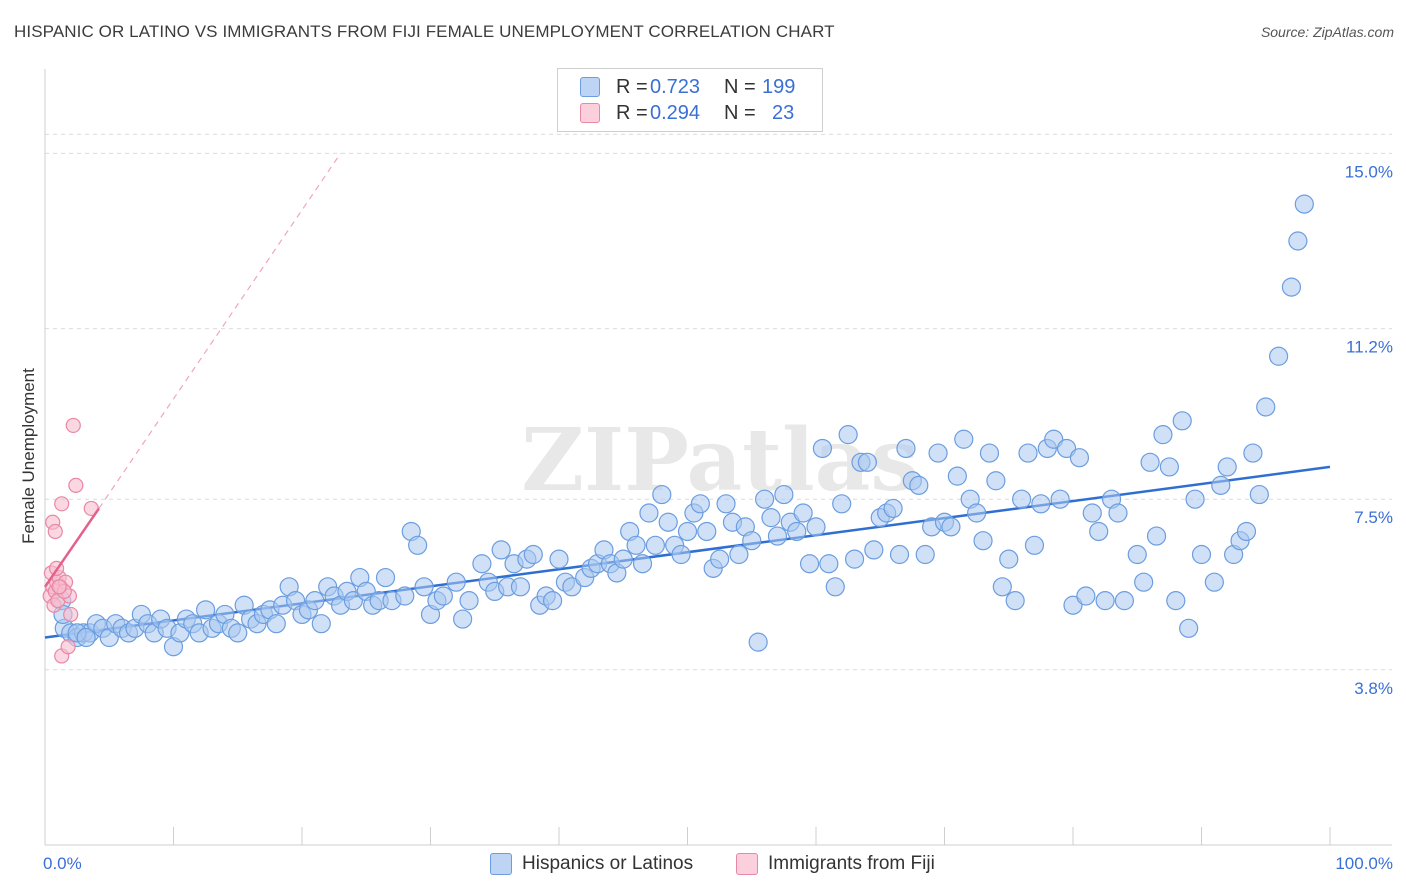  I want to click on x-tick-label: 0.0%, so click(62, 863).